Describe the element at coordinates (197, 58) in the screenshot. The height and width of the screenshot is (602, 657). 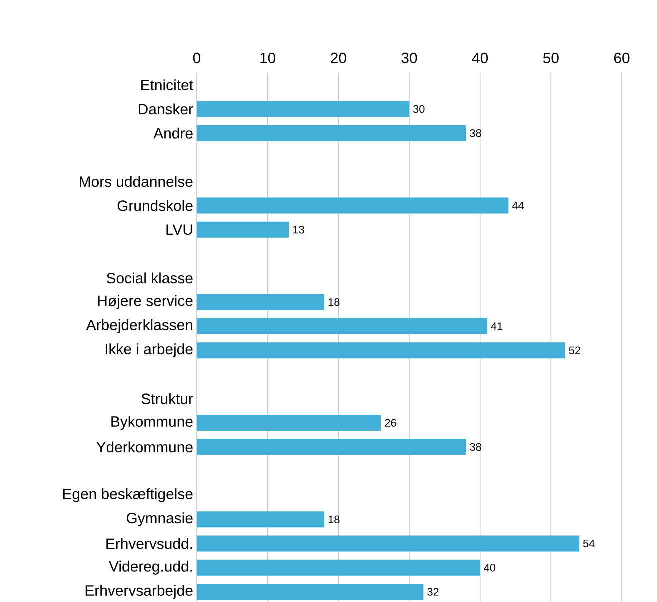
I see `x-tick-label: 0` at that location.